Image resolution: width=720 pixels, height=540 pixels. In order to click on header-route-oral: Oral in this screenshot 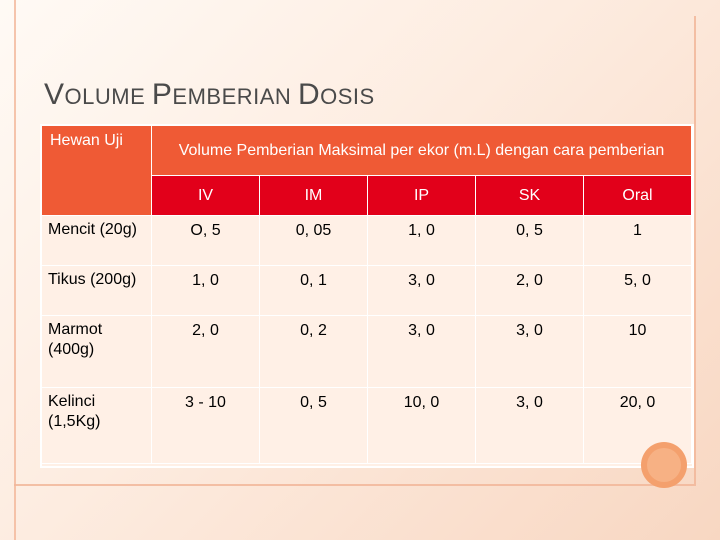, I will do `click(638, 196)`.